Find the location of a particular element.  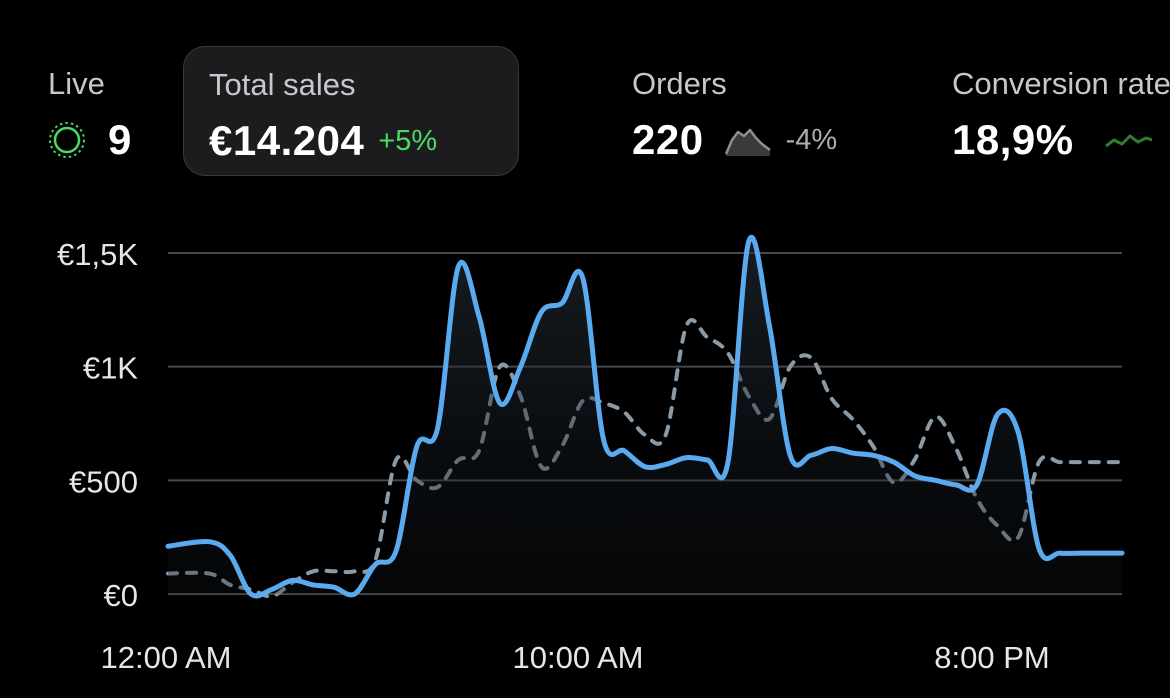

live-pulse-icon is located at coordinates (67, 140).